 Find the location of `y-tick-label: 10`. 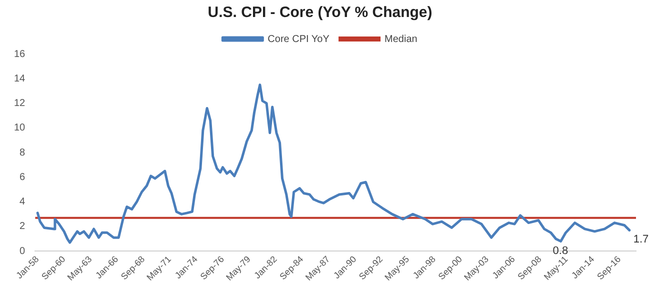

y-tick-label: 10 is located at coordinates (20, 128).